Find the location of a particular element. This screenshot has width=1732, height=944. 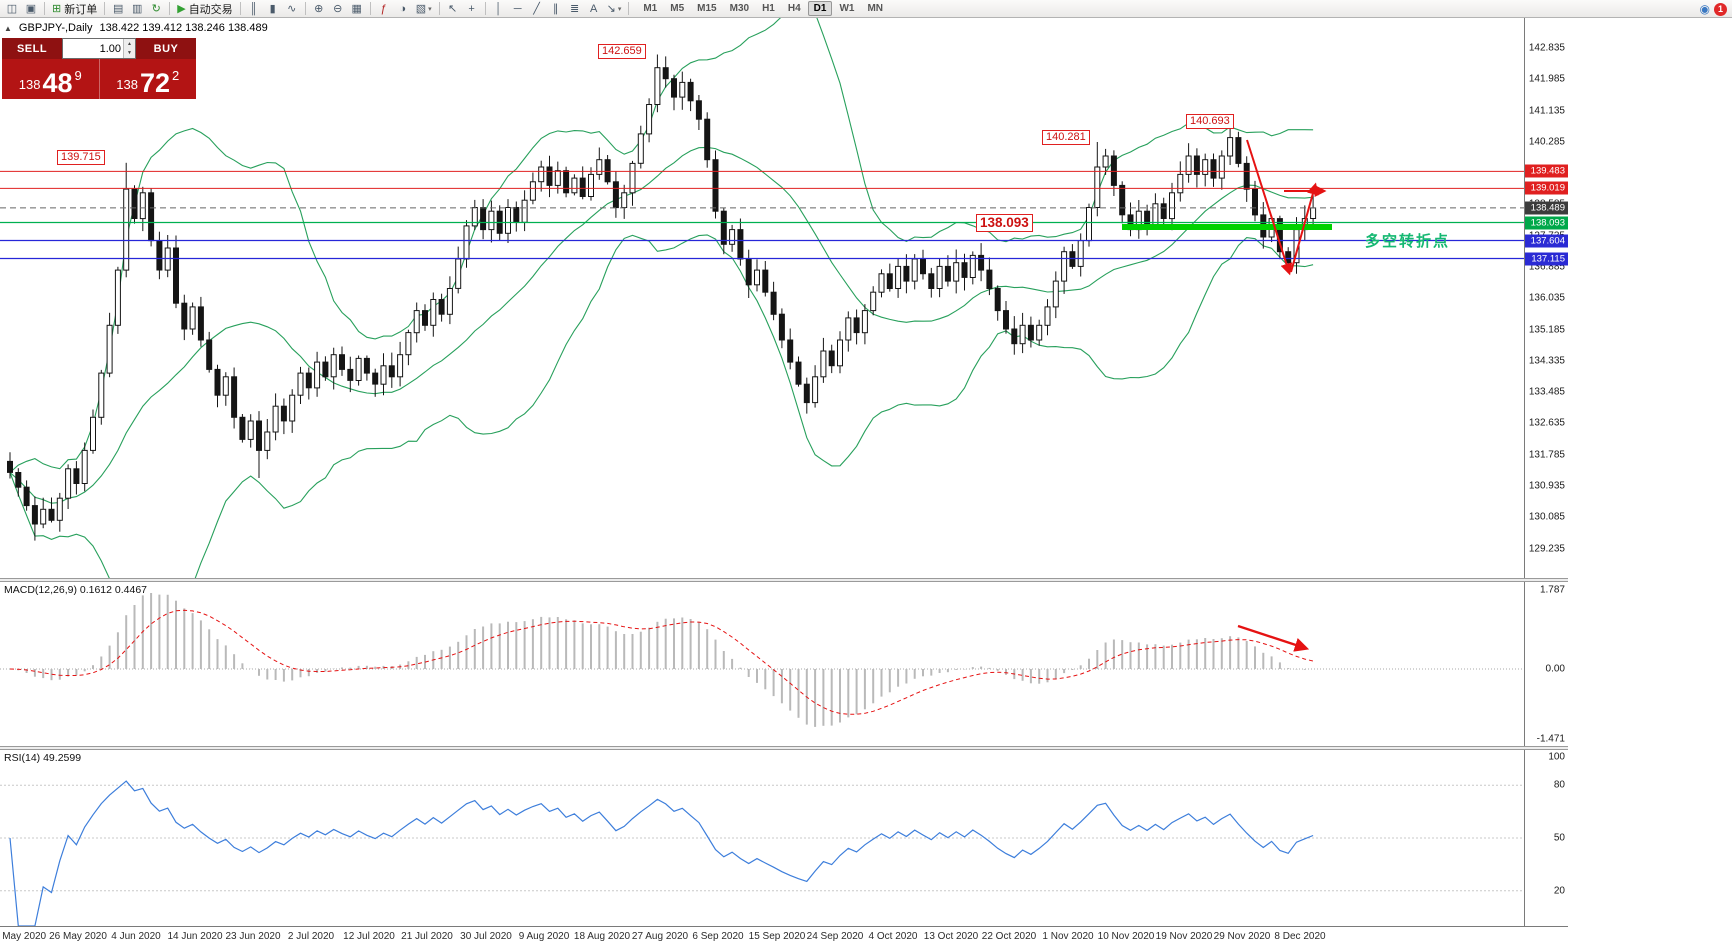

date-label: 12 Jul 2020 is located at coordinates (369, 936).